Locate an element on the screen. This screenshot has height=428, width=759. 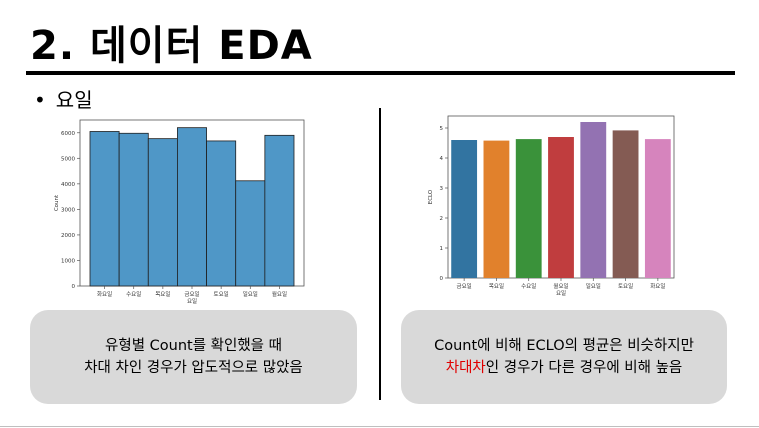
title-underline is located at coordinates (380, 73).